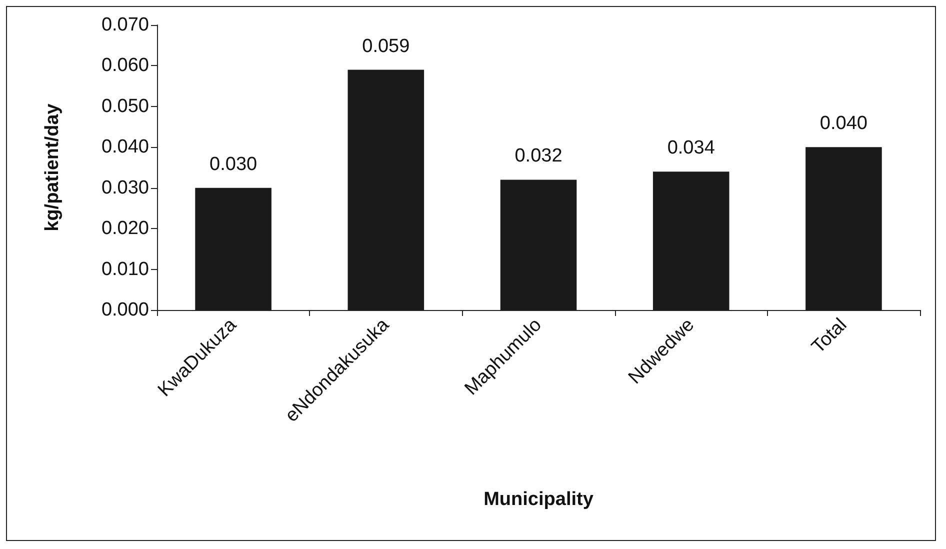 The width and height of the screenshot is (946, 549). I want to click on y-tick-label: 0.030, so click(125, 187).